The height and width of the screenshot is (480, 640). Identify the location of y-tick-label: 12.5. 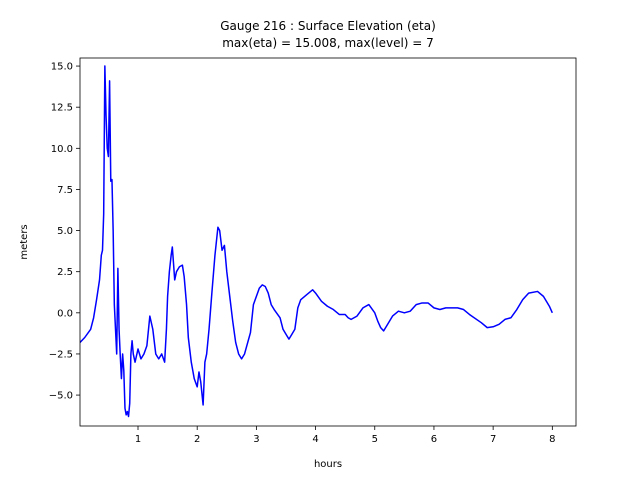
(62, 108).